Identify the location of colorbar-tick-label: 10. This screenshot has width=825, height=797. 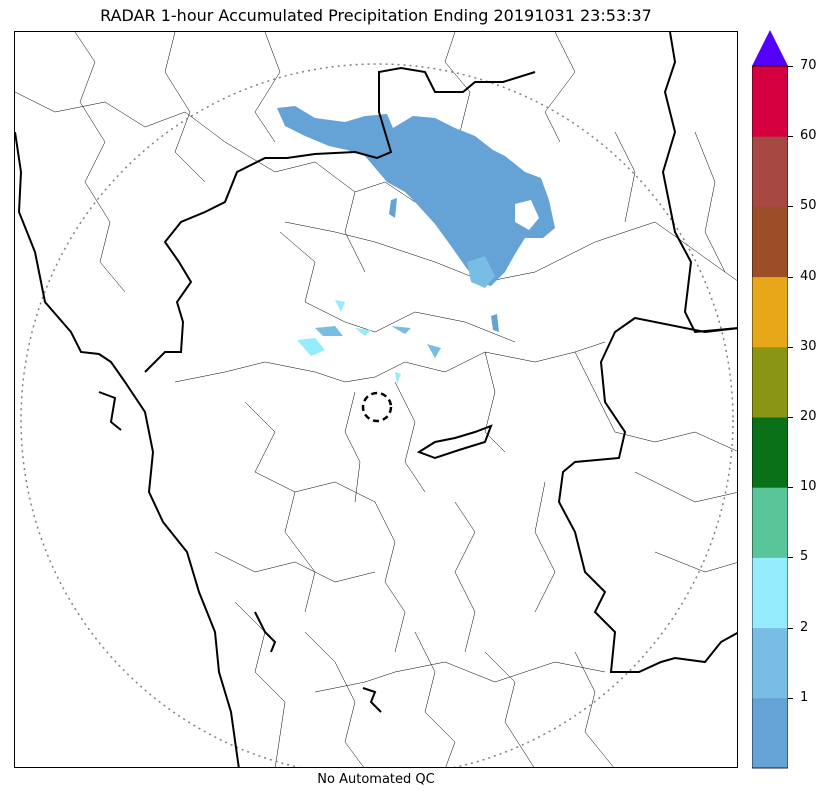
(808, 487).